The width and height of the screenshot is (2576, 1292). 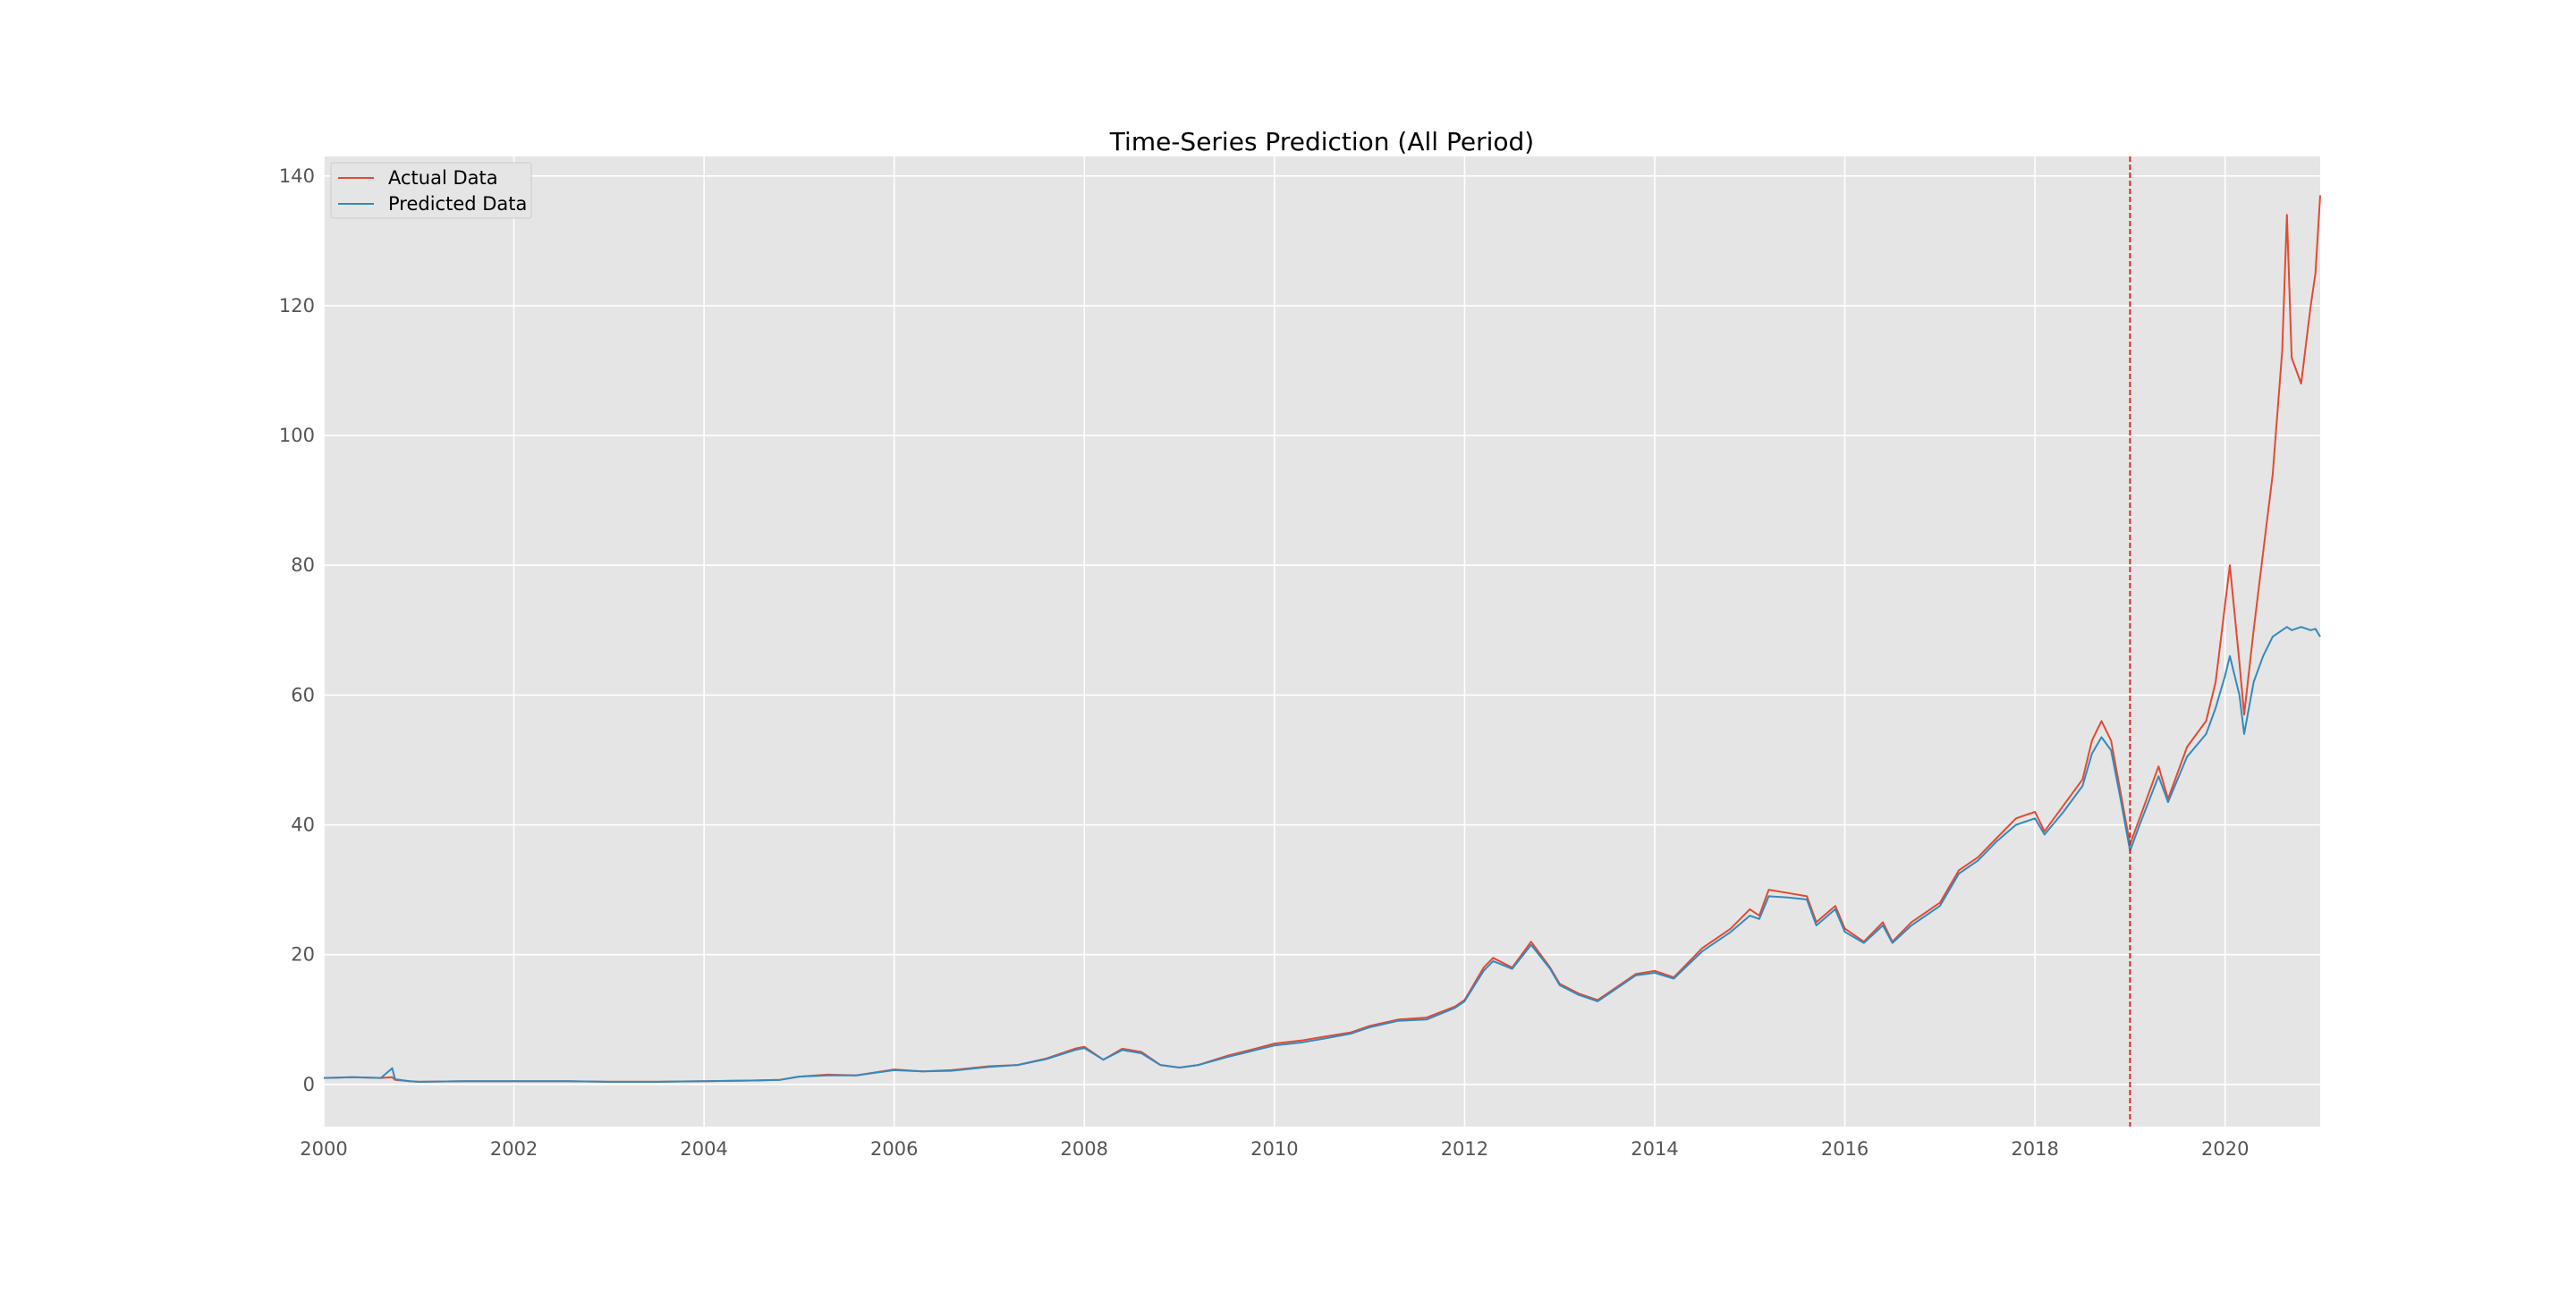 I want to click on y-axis-ticks: 0 20 40 60 80 100 120 140, so click(x=297, y=630).